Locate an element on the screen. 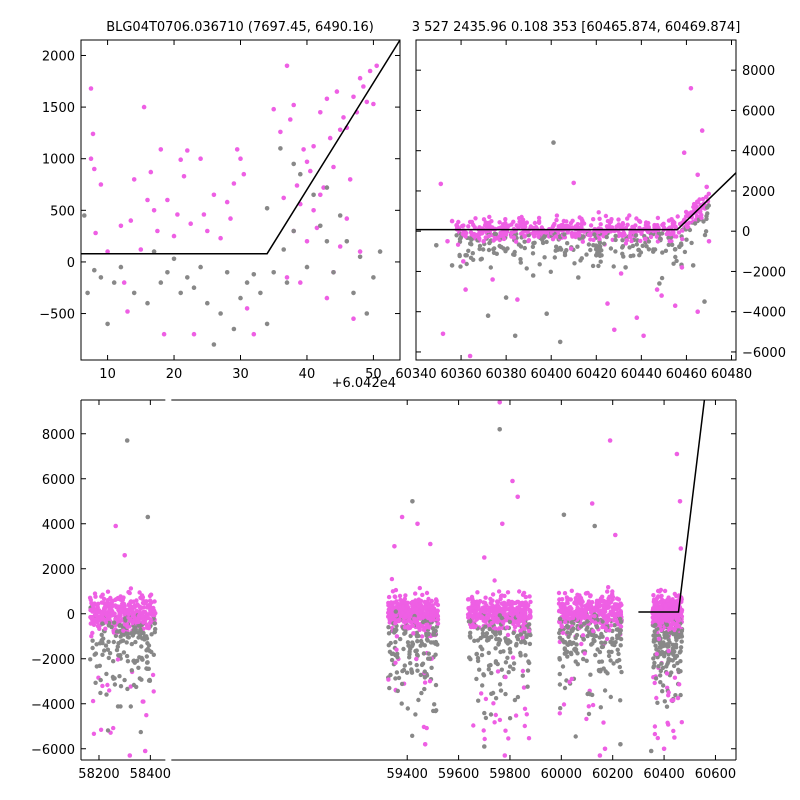  x-tick-label: 60360 is located at coordinates (460, 374).